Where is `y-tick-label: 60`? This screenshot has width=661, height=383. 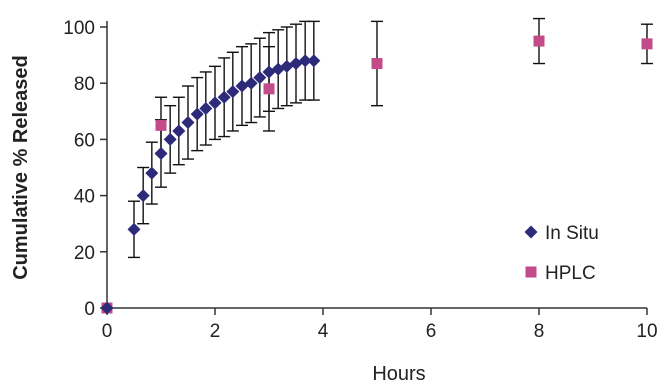 y-tick-label: 60 is located at coordinates (84, 140).